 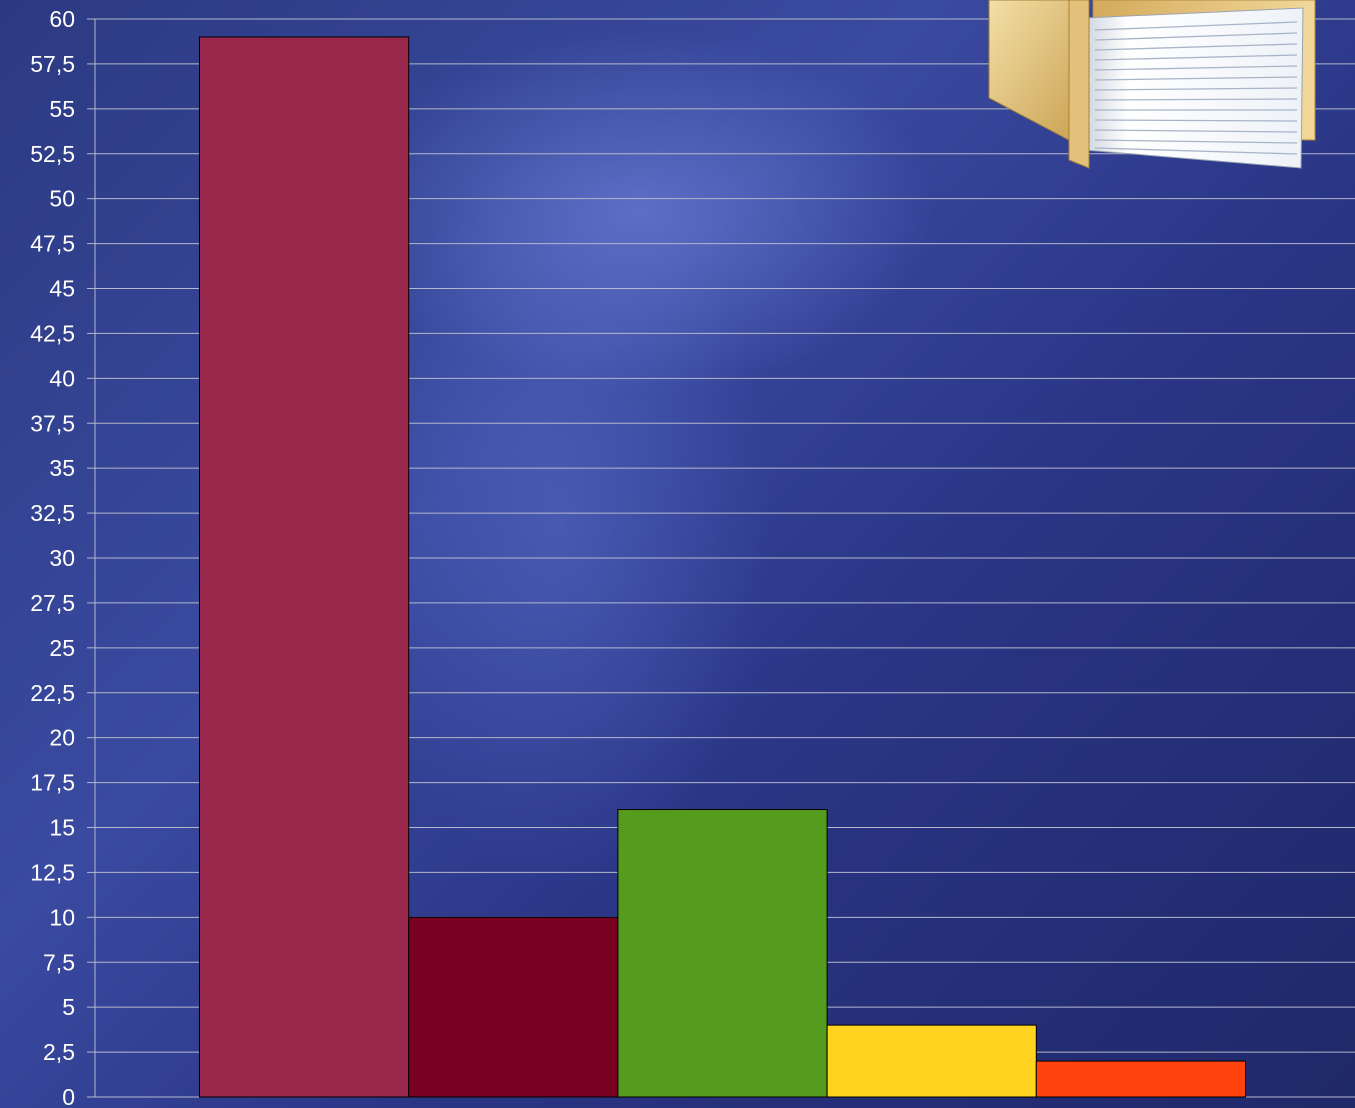 What do you see at coordinates (1152, 84) in the screenshot?
I see `folder-with-documents-icon` at bounding box center [1152, 84].